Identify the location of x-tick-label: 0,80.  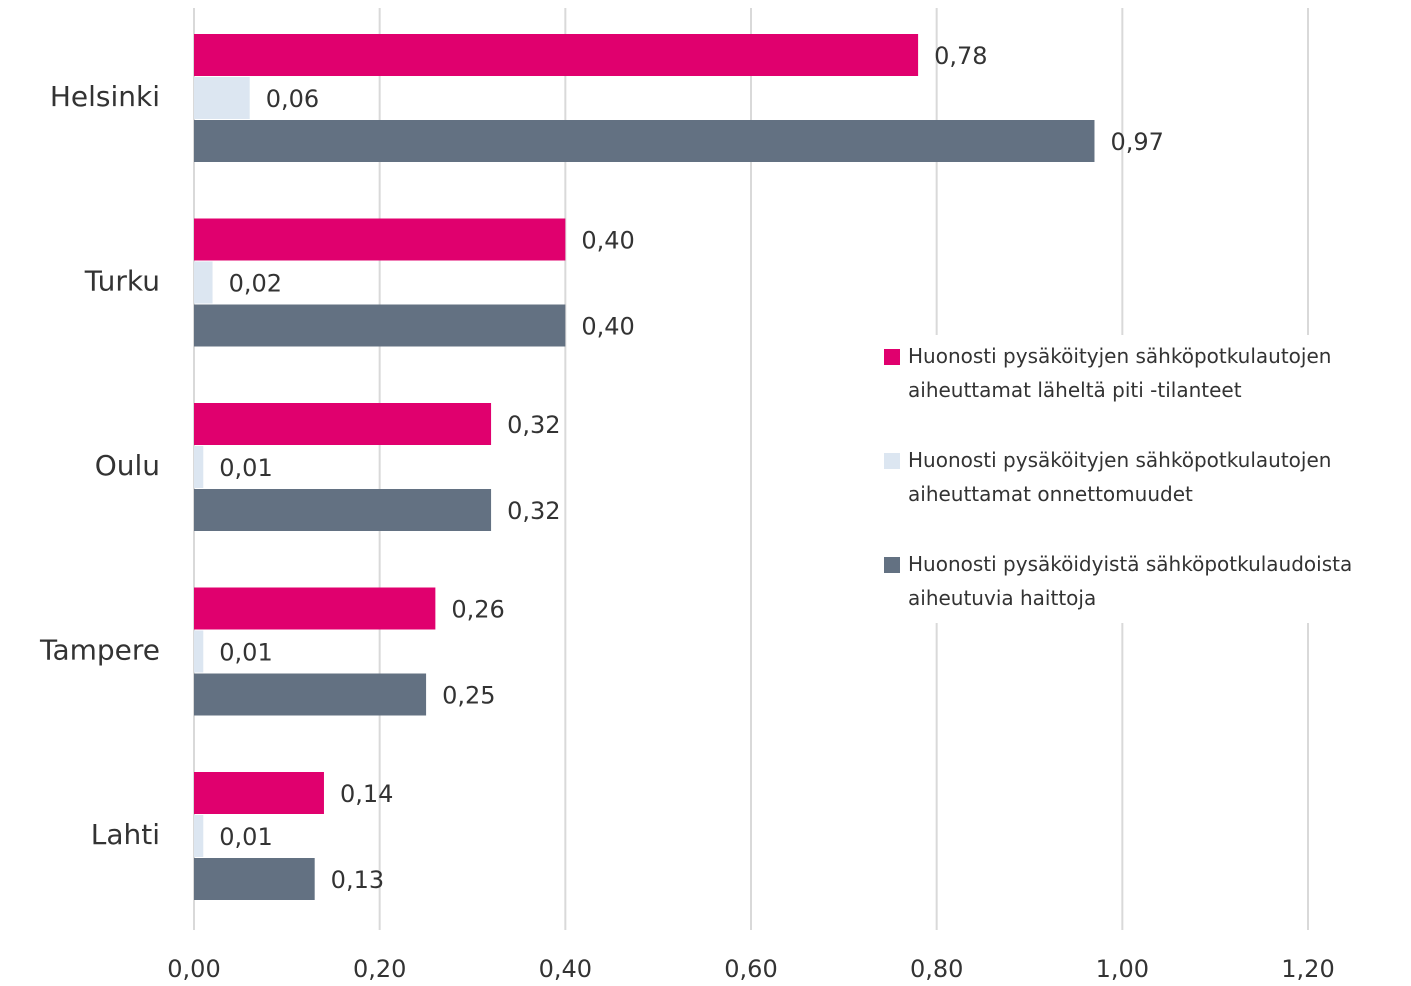
(936, 969).